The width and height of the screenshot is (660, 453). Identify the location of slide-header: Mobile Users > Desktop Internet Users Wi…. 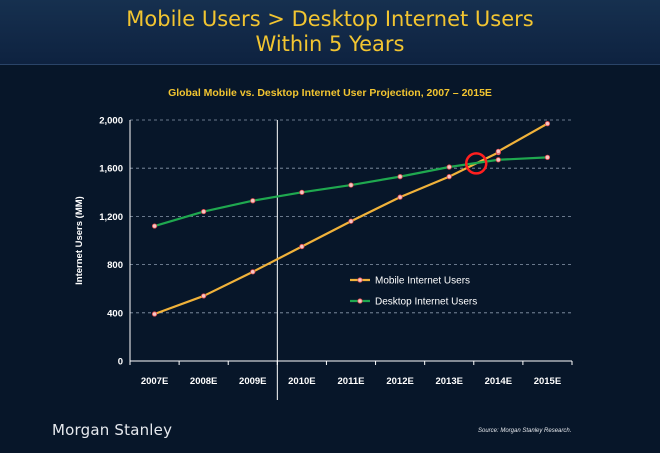
(330, 32).